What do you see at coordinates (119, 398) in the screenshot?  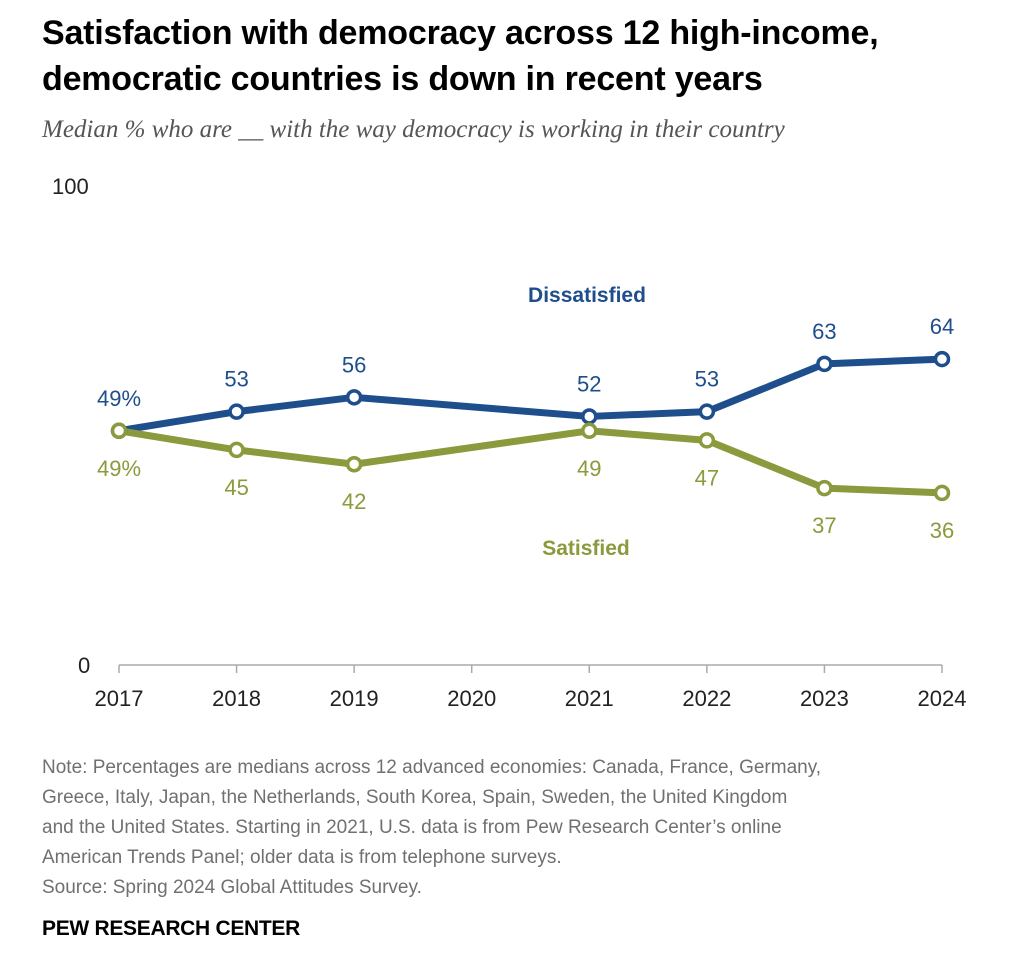 I see `dissatisfied-data-label-2017: 49%` at bounding box center [119, 398].